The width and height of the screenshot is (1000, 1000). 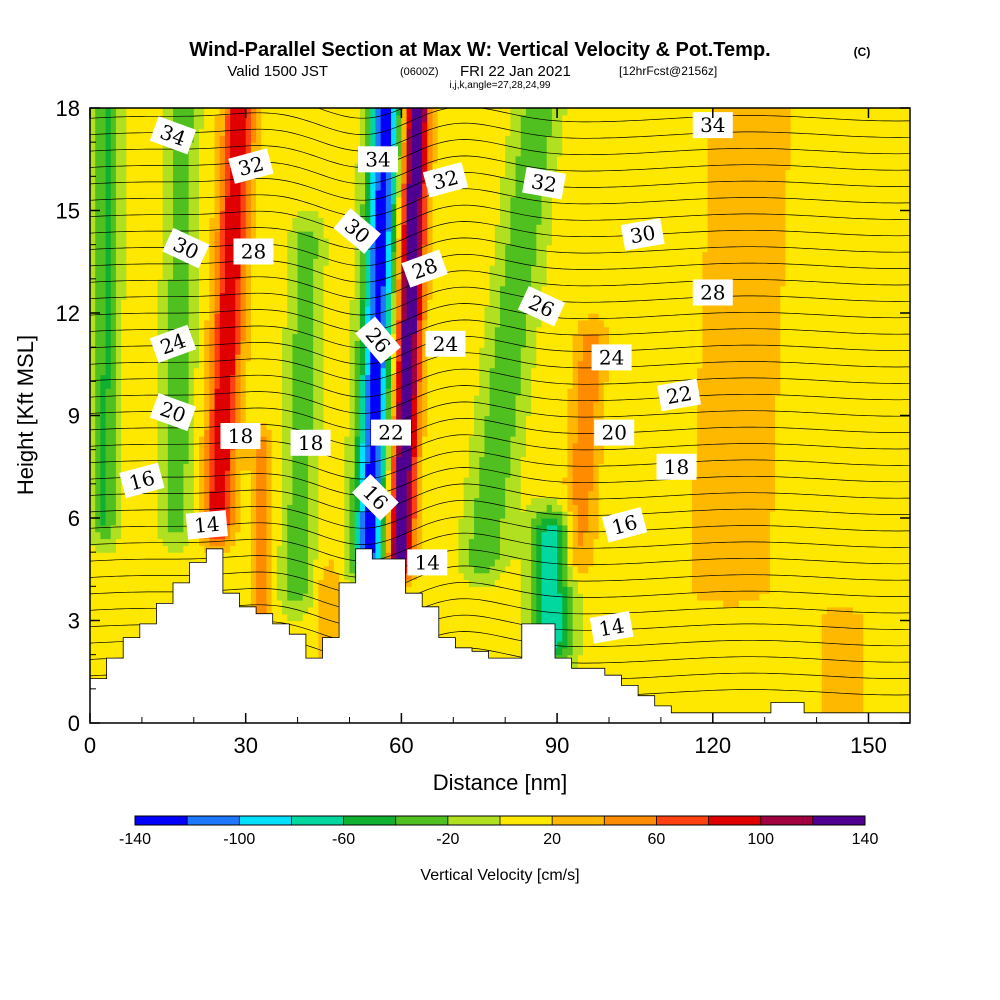 I want to click on isentrope-label-text: 30, so click(x=642, y=234).